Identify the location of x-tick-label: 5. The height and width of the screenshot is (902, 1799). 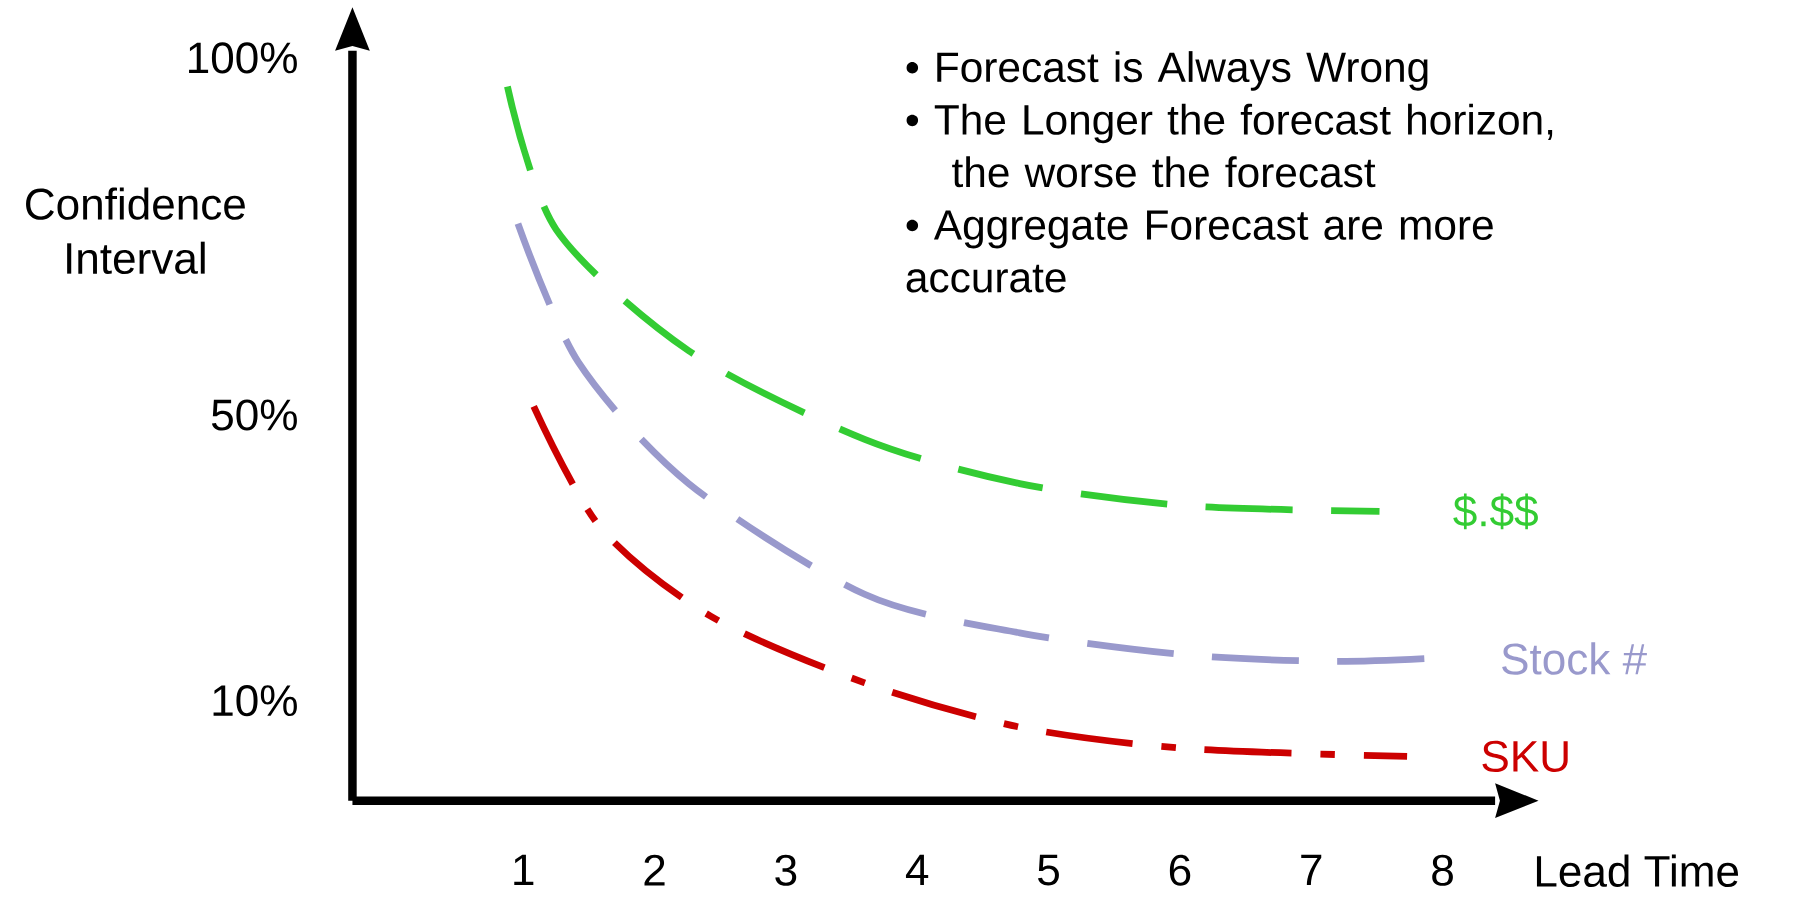
(1048, 870).